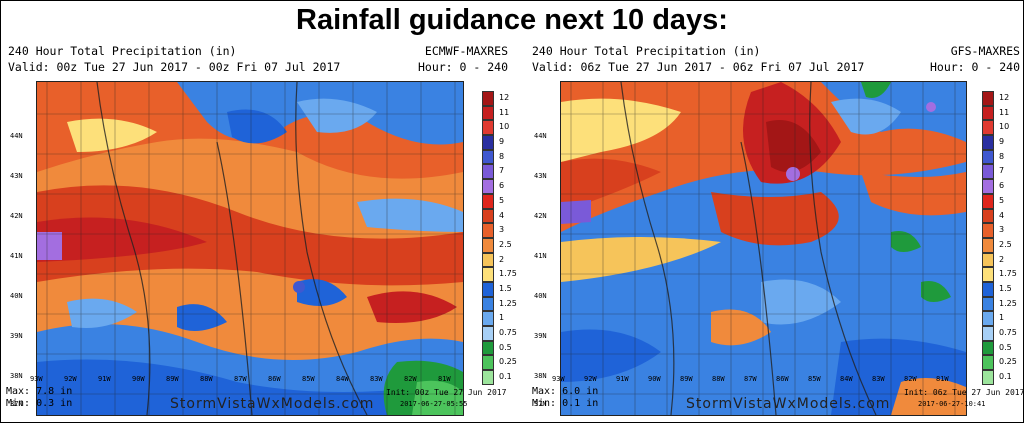  Describe the element at coordinates (493, 142) in the screenshot. I see `legend-swatch: 9` at that location.